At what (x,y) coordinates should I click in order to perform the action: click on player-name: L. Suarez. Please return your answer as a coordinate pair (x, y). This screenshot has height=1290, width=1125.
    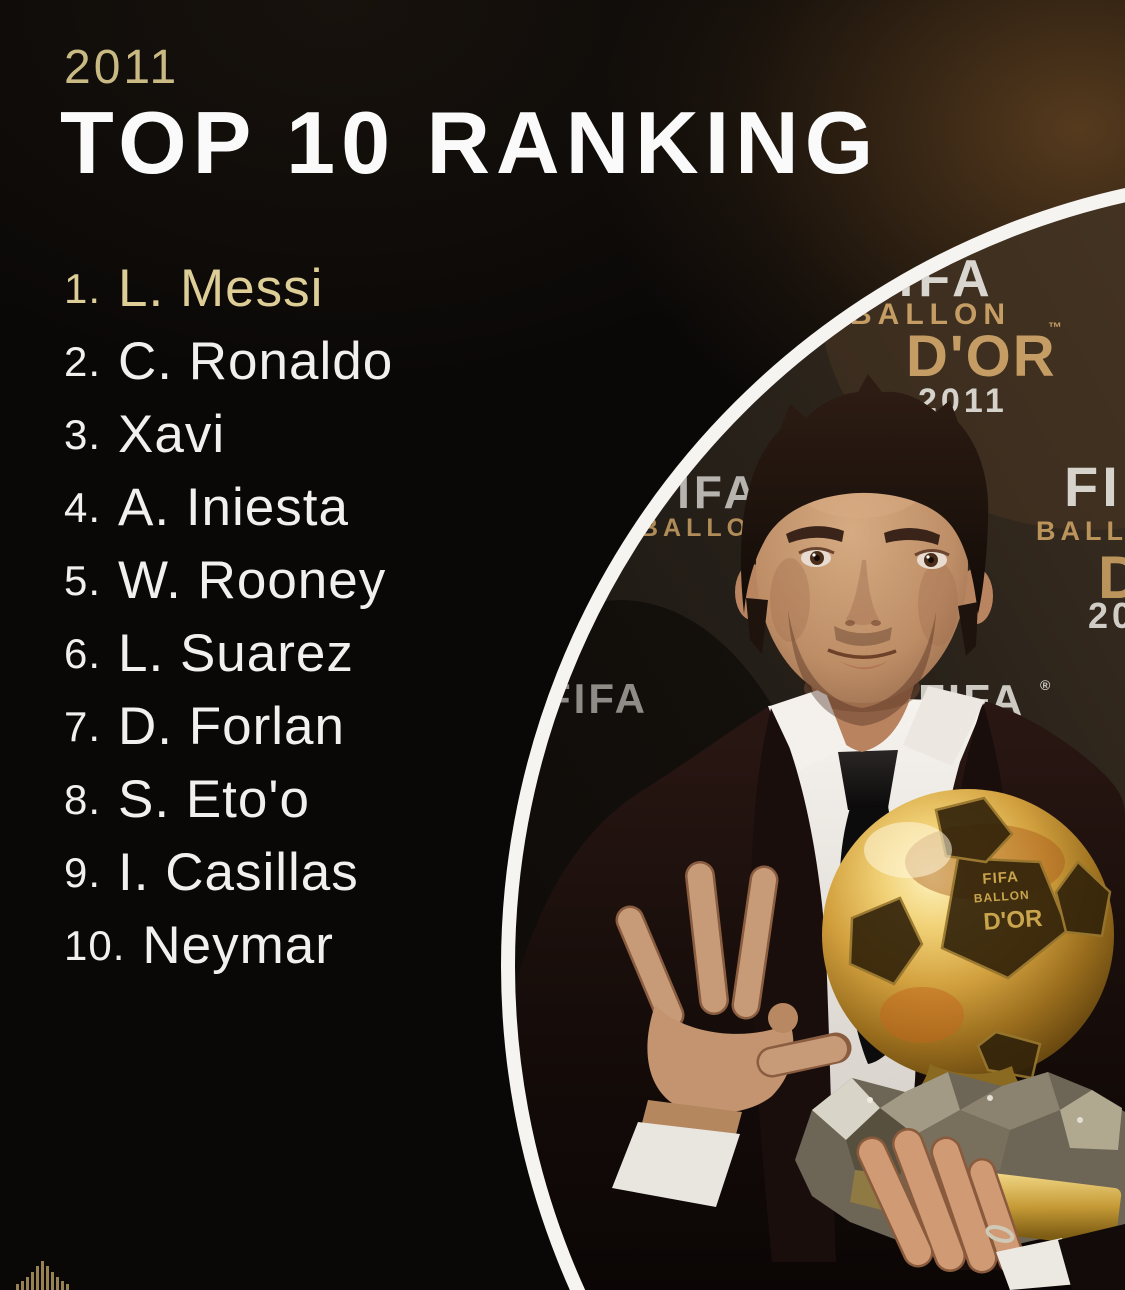
    Looking at the image, I should click on (236, 653).